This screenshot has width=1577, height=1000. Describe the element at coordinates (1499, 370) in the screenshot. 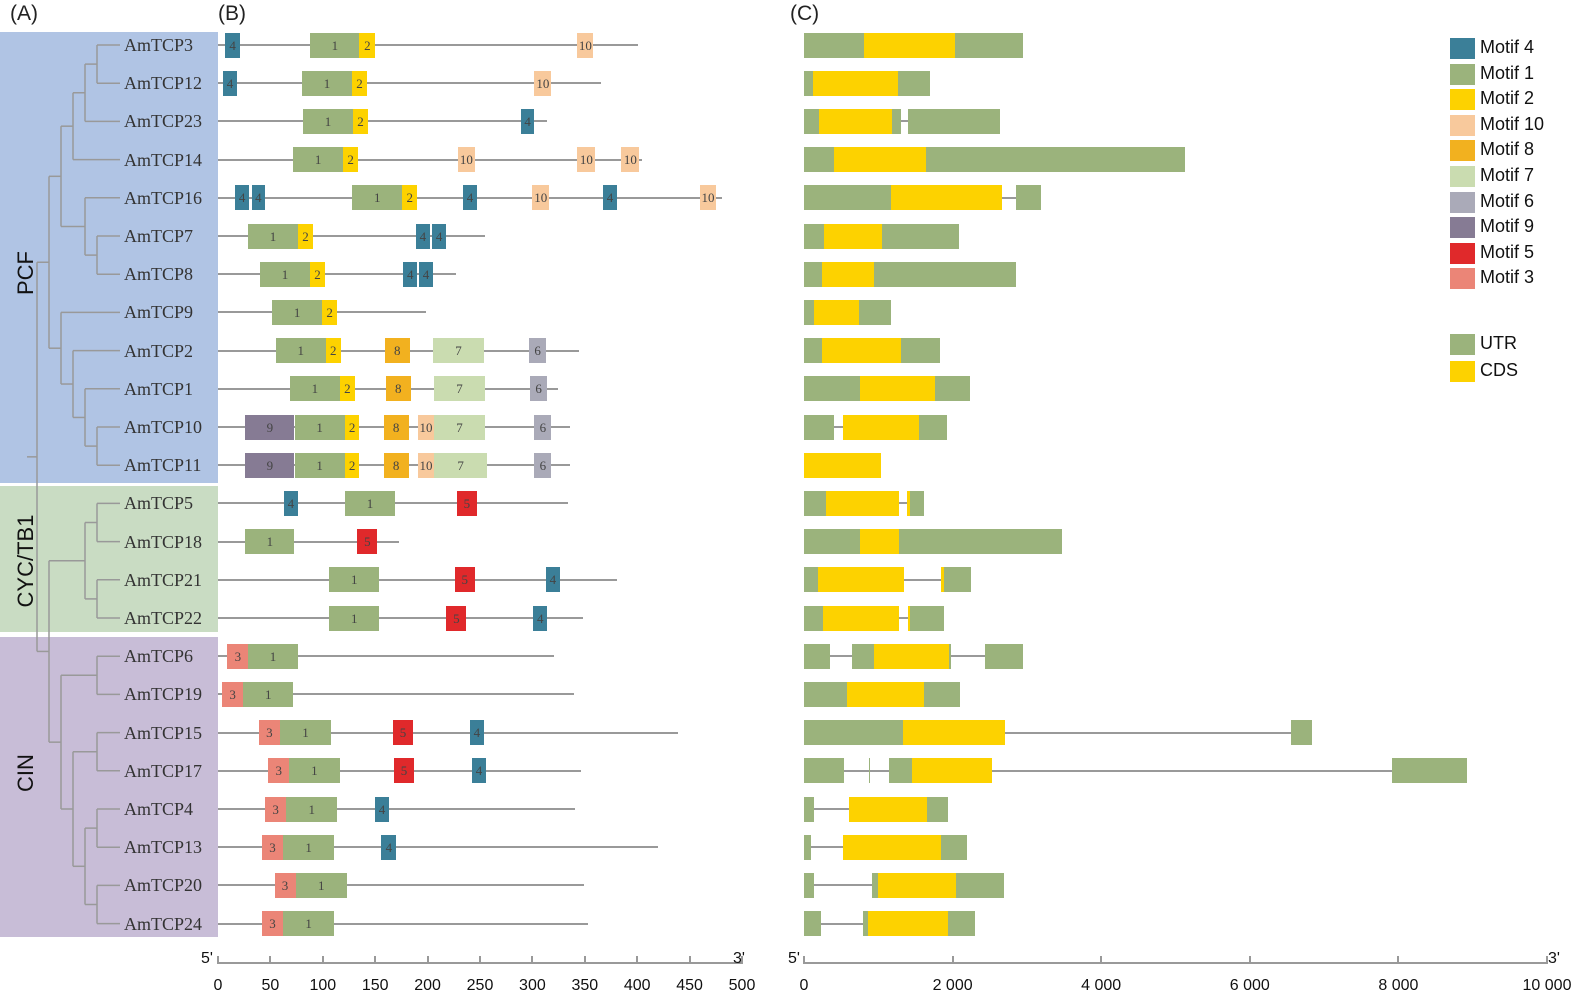

I see `legend-label: CDS` at that location.